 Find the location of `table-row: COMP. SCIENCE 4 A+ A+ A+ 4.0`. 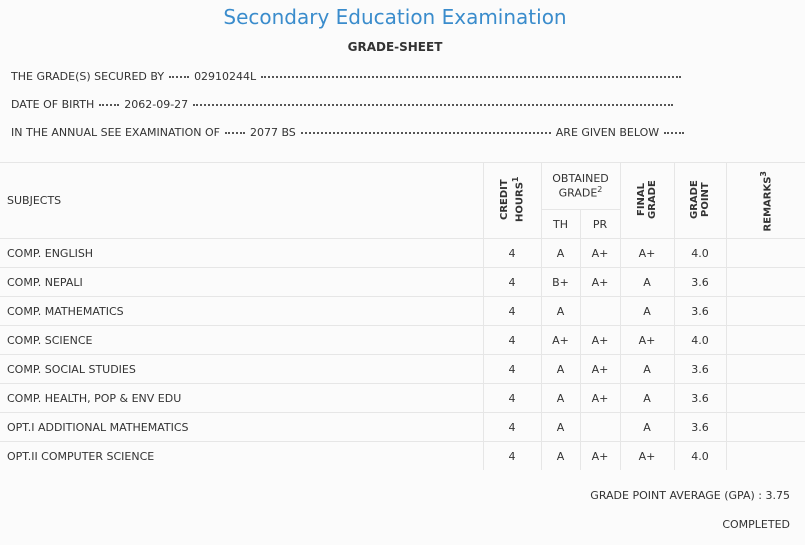

table-row: COMP. SCIENCE 4 A+ A+ A+ 4.0 is located at coordinates (402, 340).